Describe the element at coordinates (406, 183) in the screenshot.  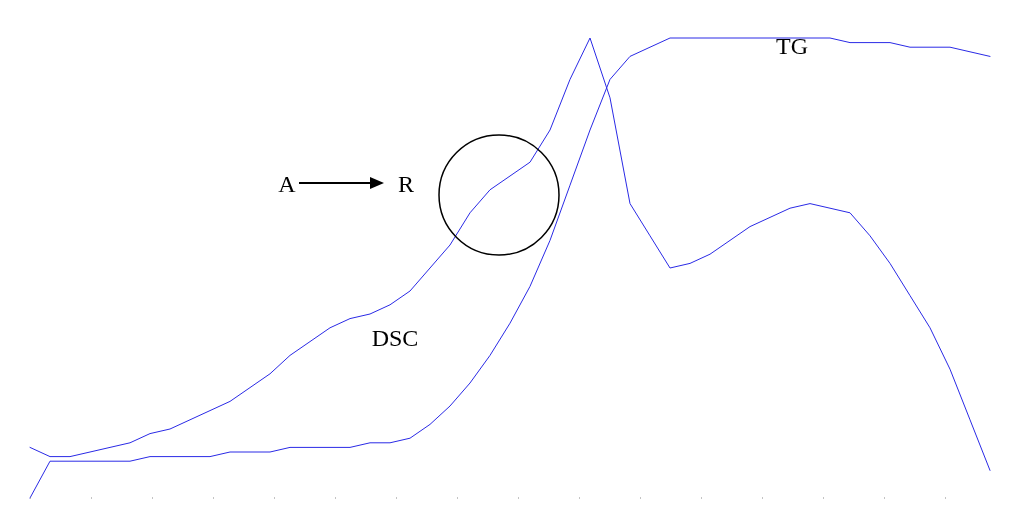
I see `annotation: R` at that location.